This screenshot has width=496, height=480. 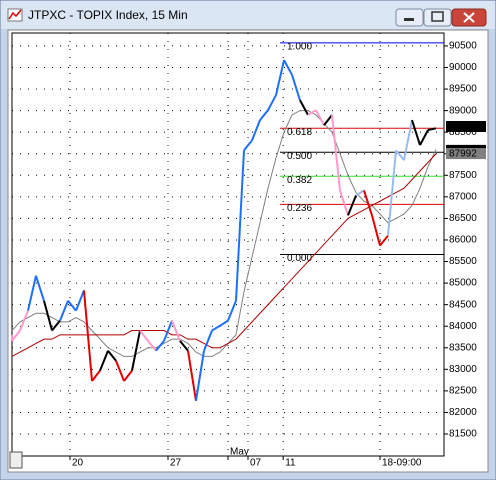 What do you see at coordinates (463, 132) in the screenshot?
I see `y-tick-label: 88500` at bounding box center [463, 132].